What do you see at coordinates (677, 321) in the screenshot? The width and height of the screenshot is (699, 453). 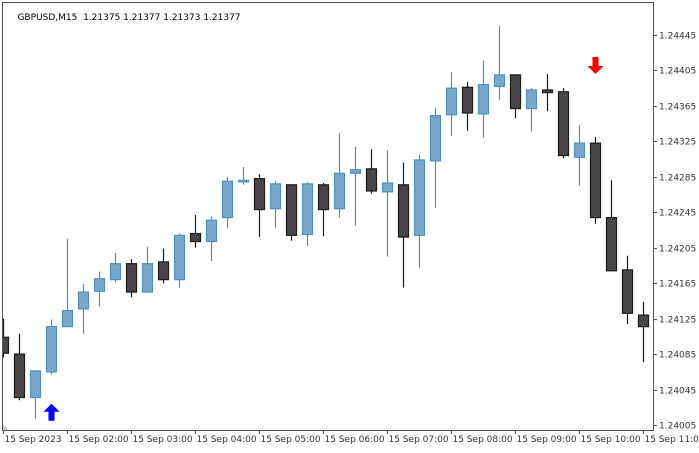 I see `y-tick-label: 1.24125` at bounding box center [677, 321].